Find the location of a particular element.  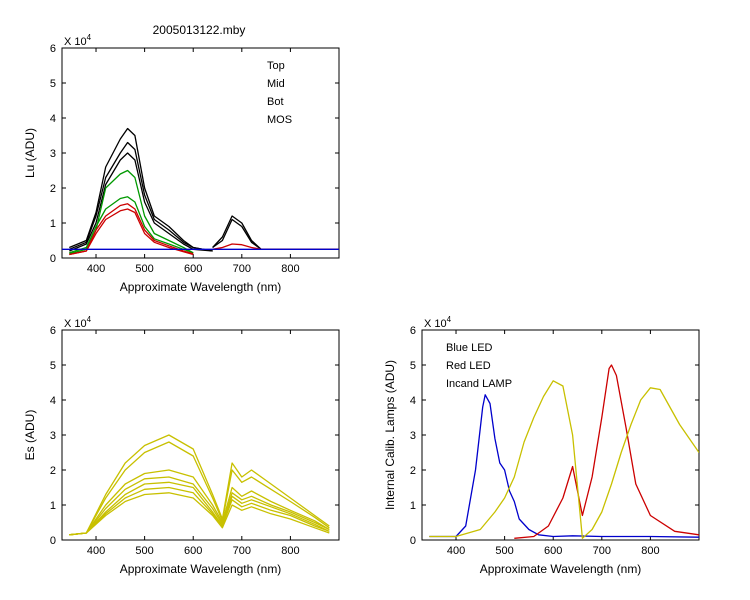

lu-ytick-label: 0 is located at coordinates (53, 259).